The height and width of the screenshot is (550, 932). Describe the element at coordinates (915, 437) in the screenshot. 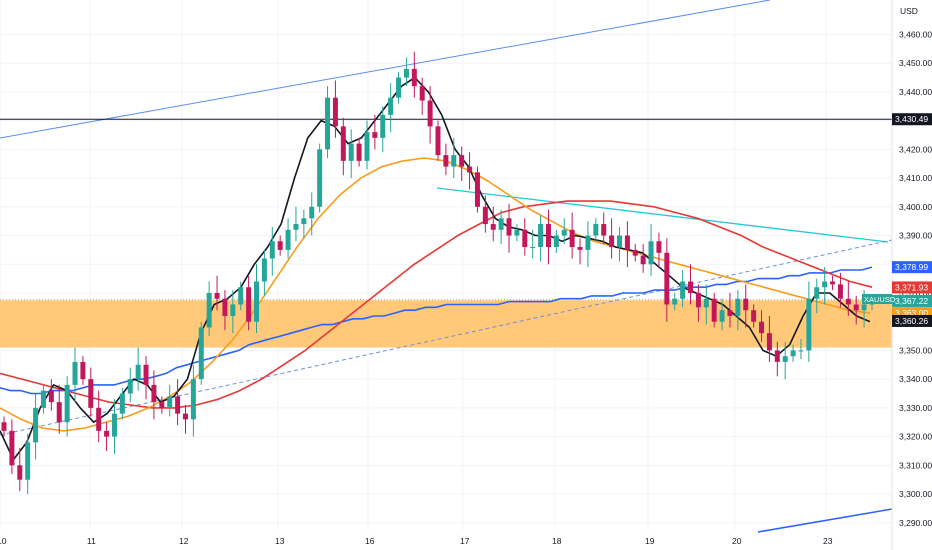

I see `y-tick-label: 3,320.00` at that location.